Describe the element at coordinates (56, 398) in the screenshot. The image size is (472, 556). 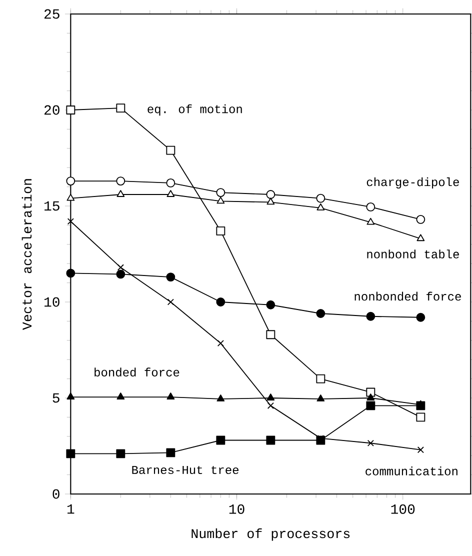
I see `y-tick-label: 5` at that location.